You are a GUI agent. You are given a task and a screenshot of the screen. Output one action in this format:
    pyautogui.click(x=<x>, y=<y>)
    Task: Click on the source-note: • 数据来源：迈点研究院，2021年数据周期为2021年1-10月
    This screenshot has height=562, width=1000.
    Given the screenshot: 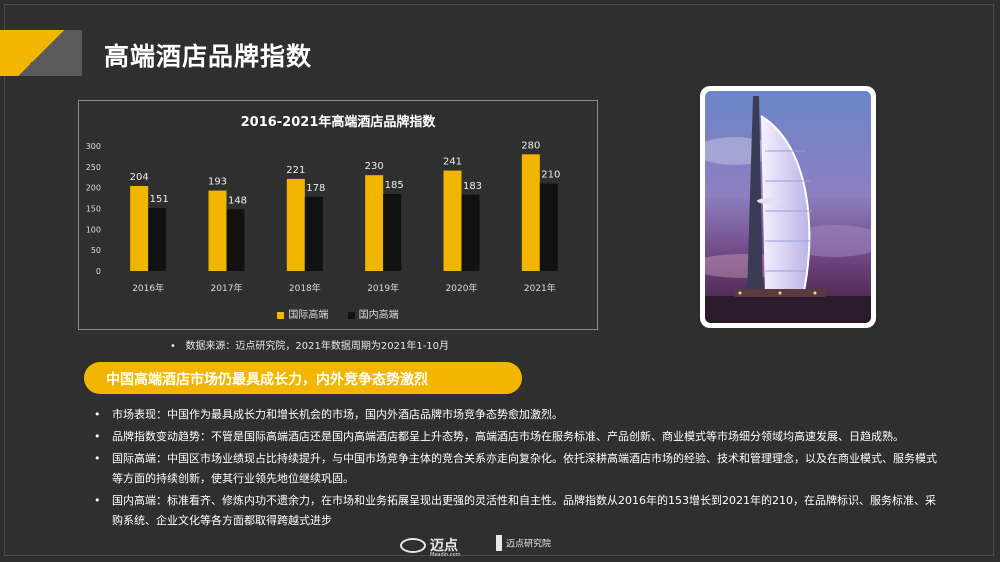 What is the action you would take?
    pyautogui.click(x=310, y=346)
    